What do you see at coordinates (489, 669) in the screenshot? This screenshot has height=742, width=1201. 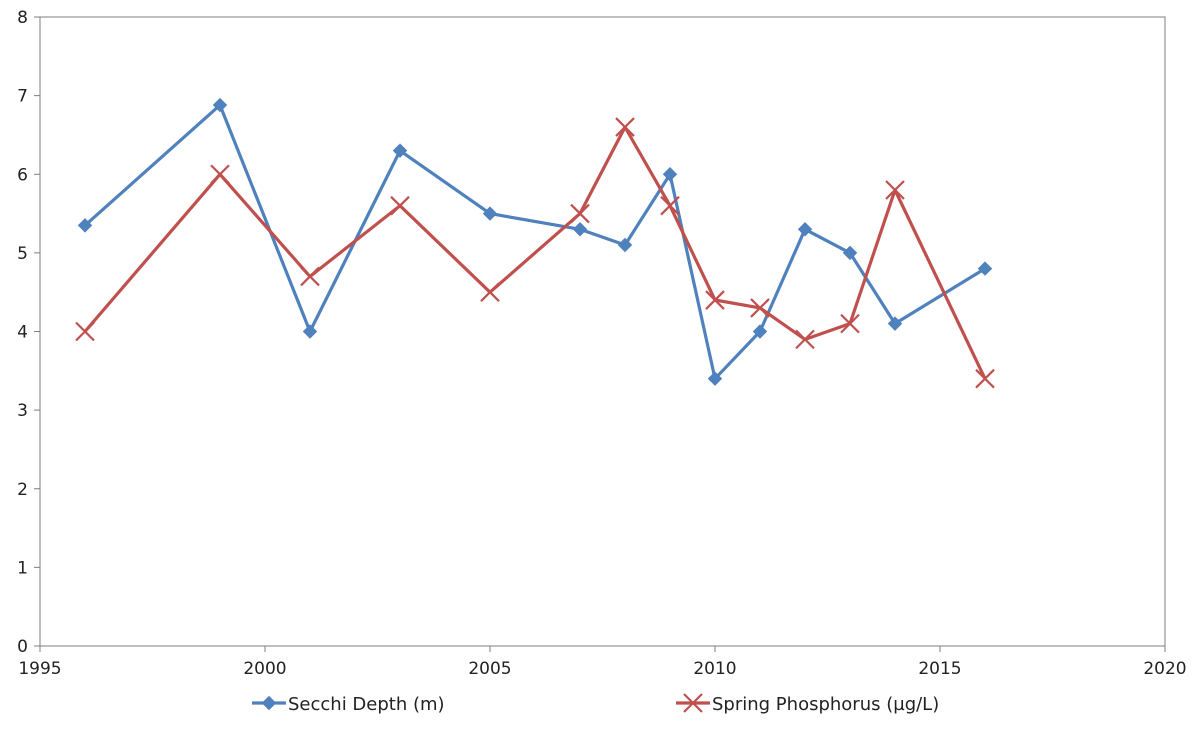 I see `x-tick-label: 2005` at bounding box center [489, 669].